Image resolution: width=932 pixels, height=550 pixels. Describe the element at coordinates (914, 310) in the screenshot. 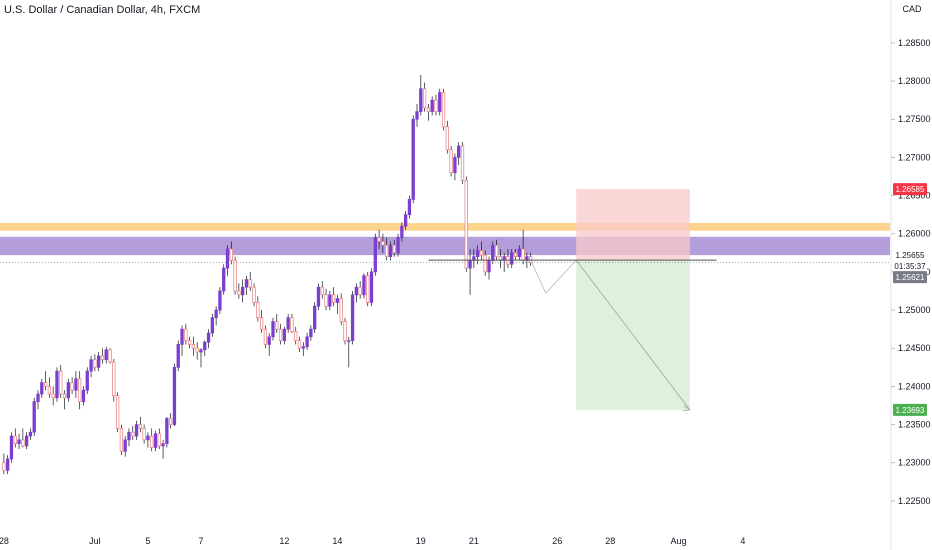

I see `y-tick-label: 1.25000` at that location.